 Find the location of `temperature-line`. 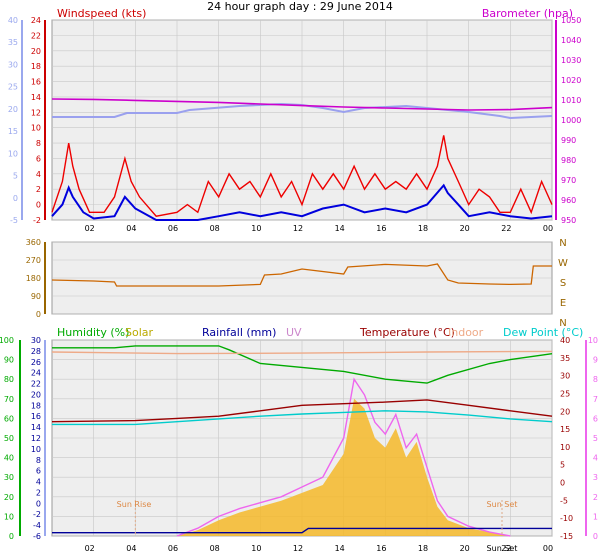

temperature-line is located at coordinates (302, 411).